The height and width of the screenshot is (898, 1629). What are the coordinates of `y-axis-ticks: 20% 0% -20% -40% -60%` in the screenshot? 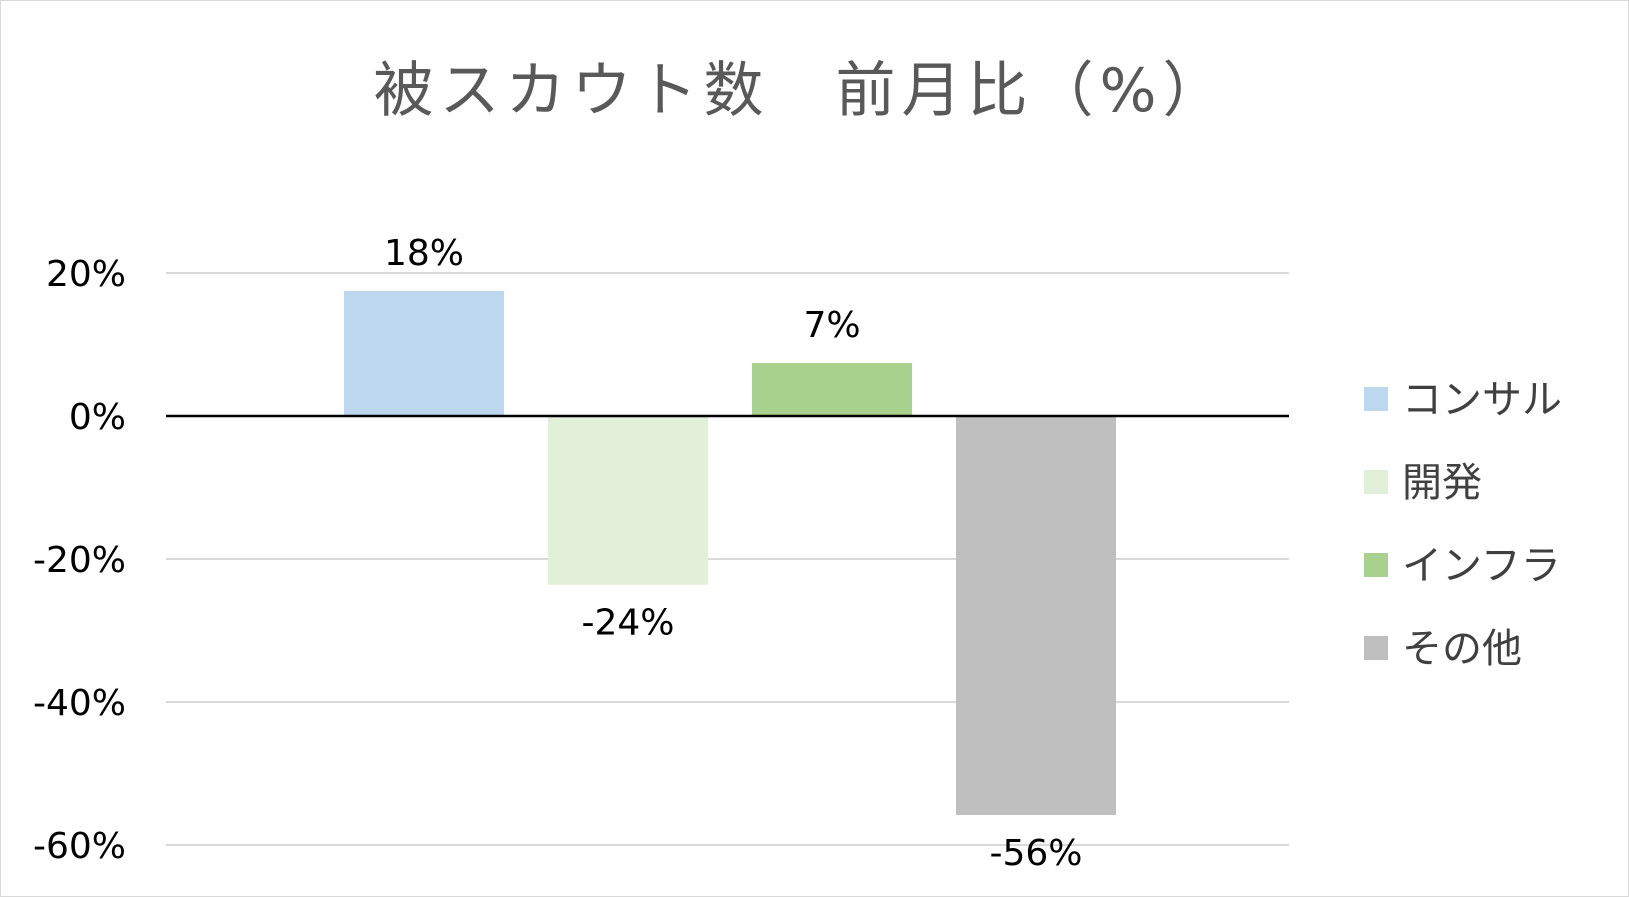 It's located at (79, 560).